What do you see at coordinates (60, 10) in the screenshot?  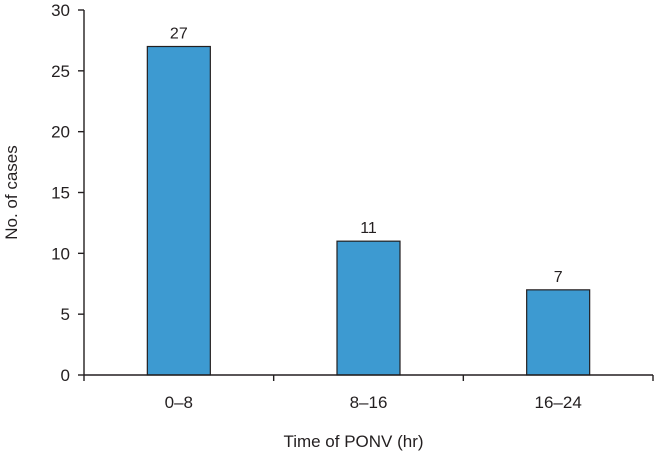 I see `y-tick-label: 30` at bounding box center [60, 10].